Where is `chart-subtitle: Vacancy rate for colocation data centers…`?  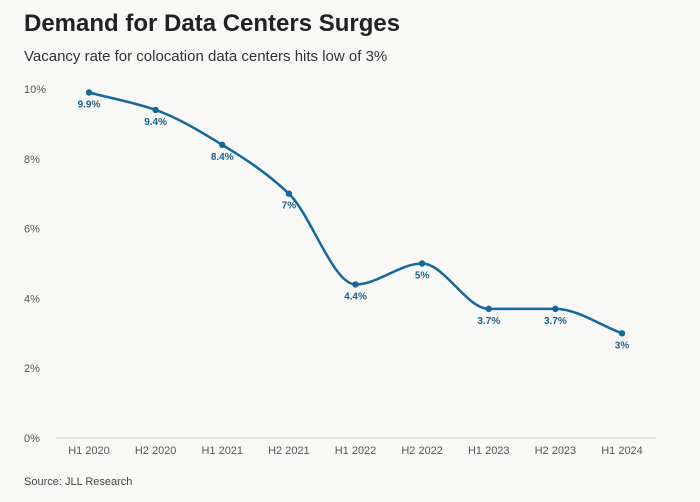
chart-subtitle: Vacancy rate for colocation data centers… is located at coordinates (206, 56).